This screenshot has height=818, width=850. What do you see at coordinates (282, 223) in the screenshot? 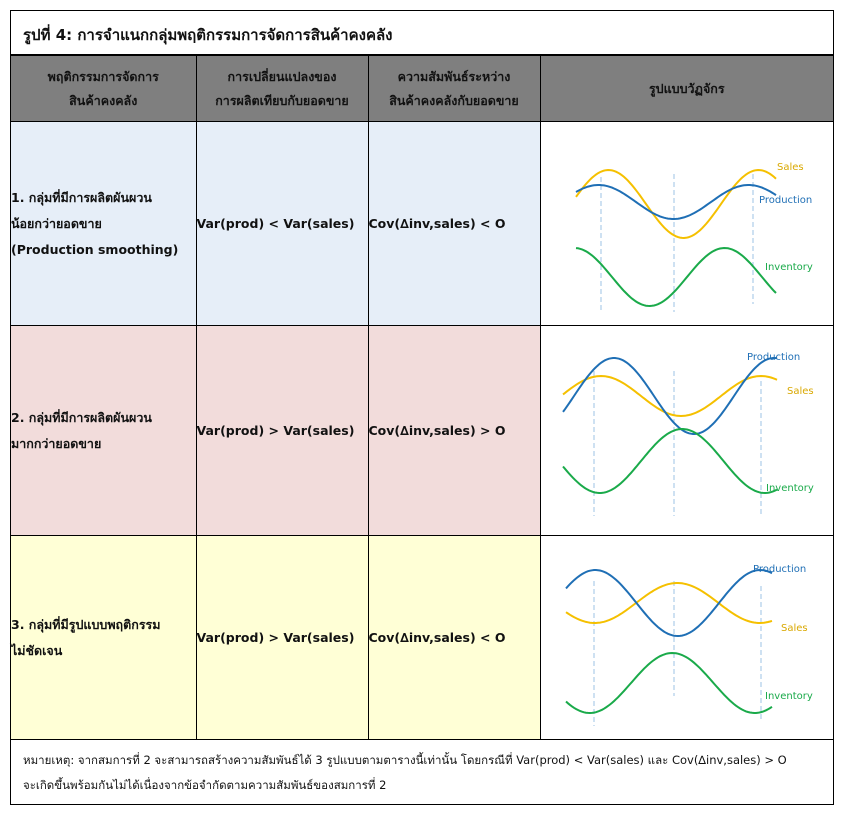
I see `variance-cell: Var(prod) < Var(sales)` at bounding box center [282, 223].